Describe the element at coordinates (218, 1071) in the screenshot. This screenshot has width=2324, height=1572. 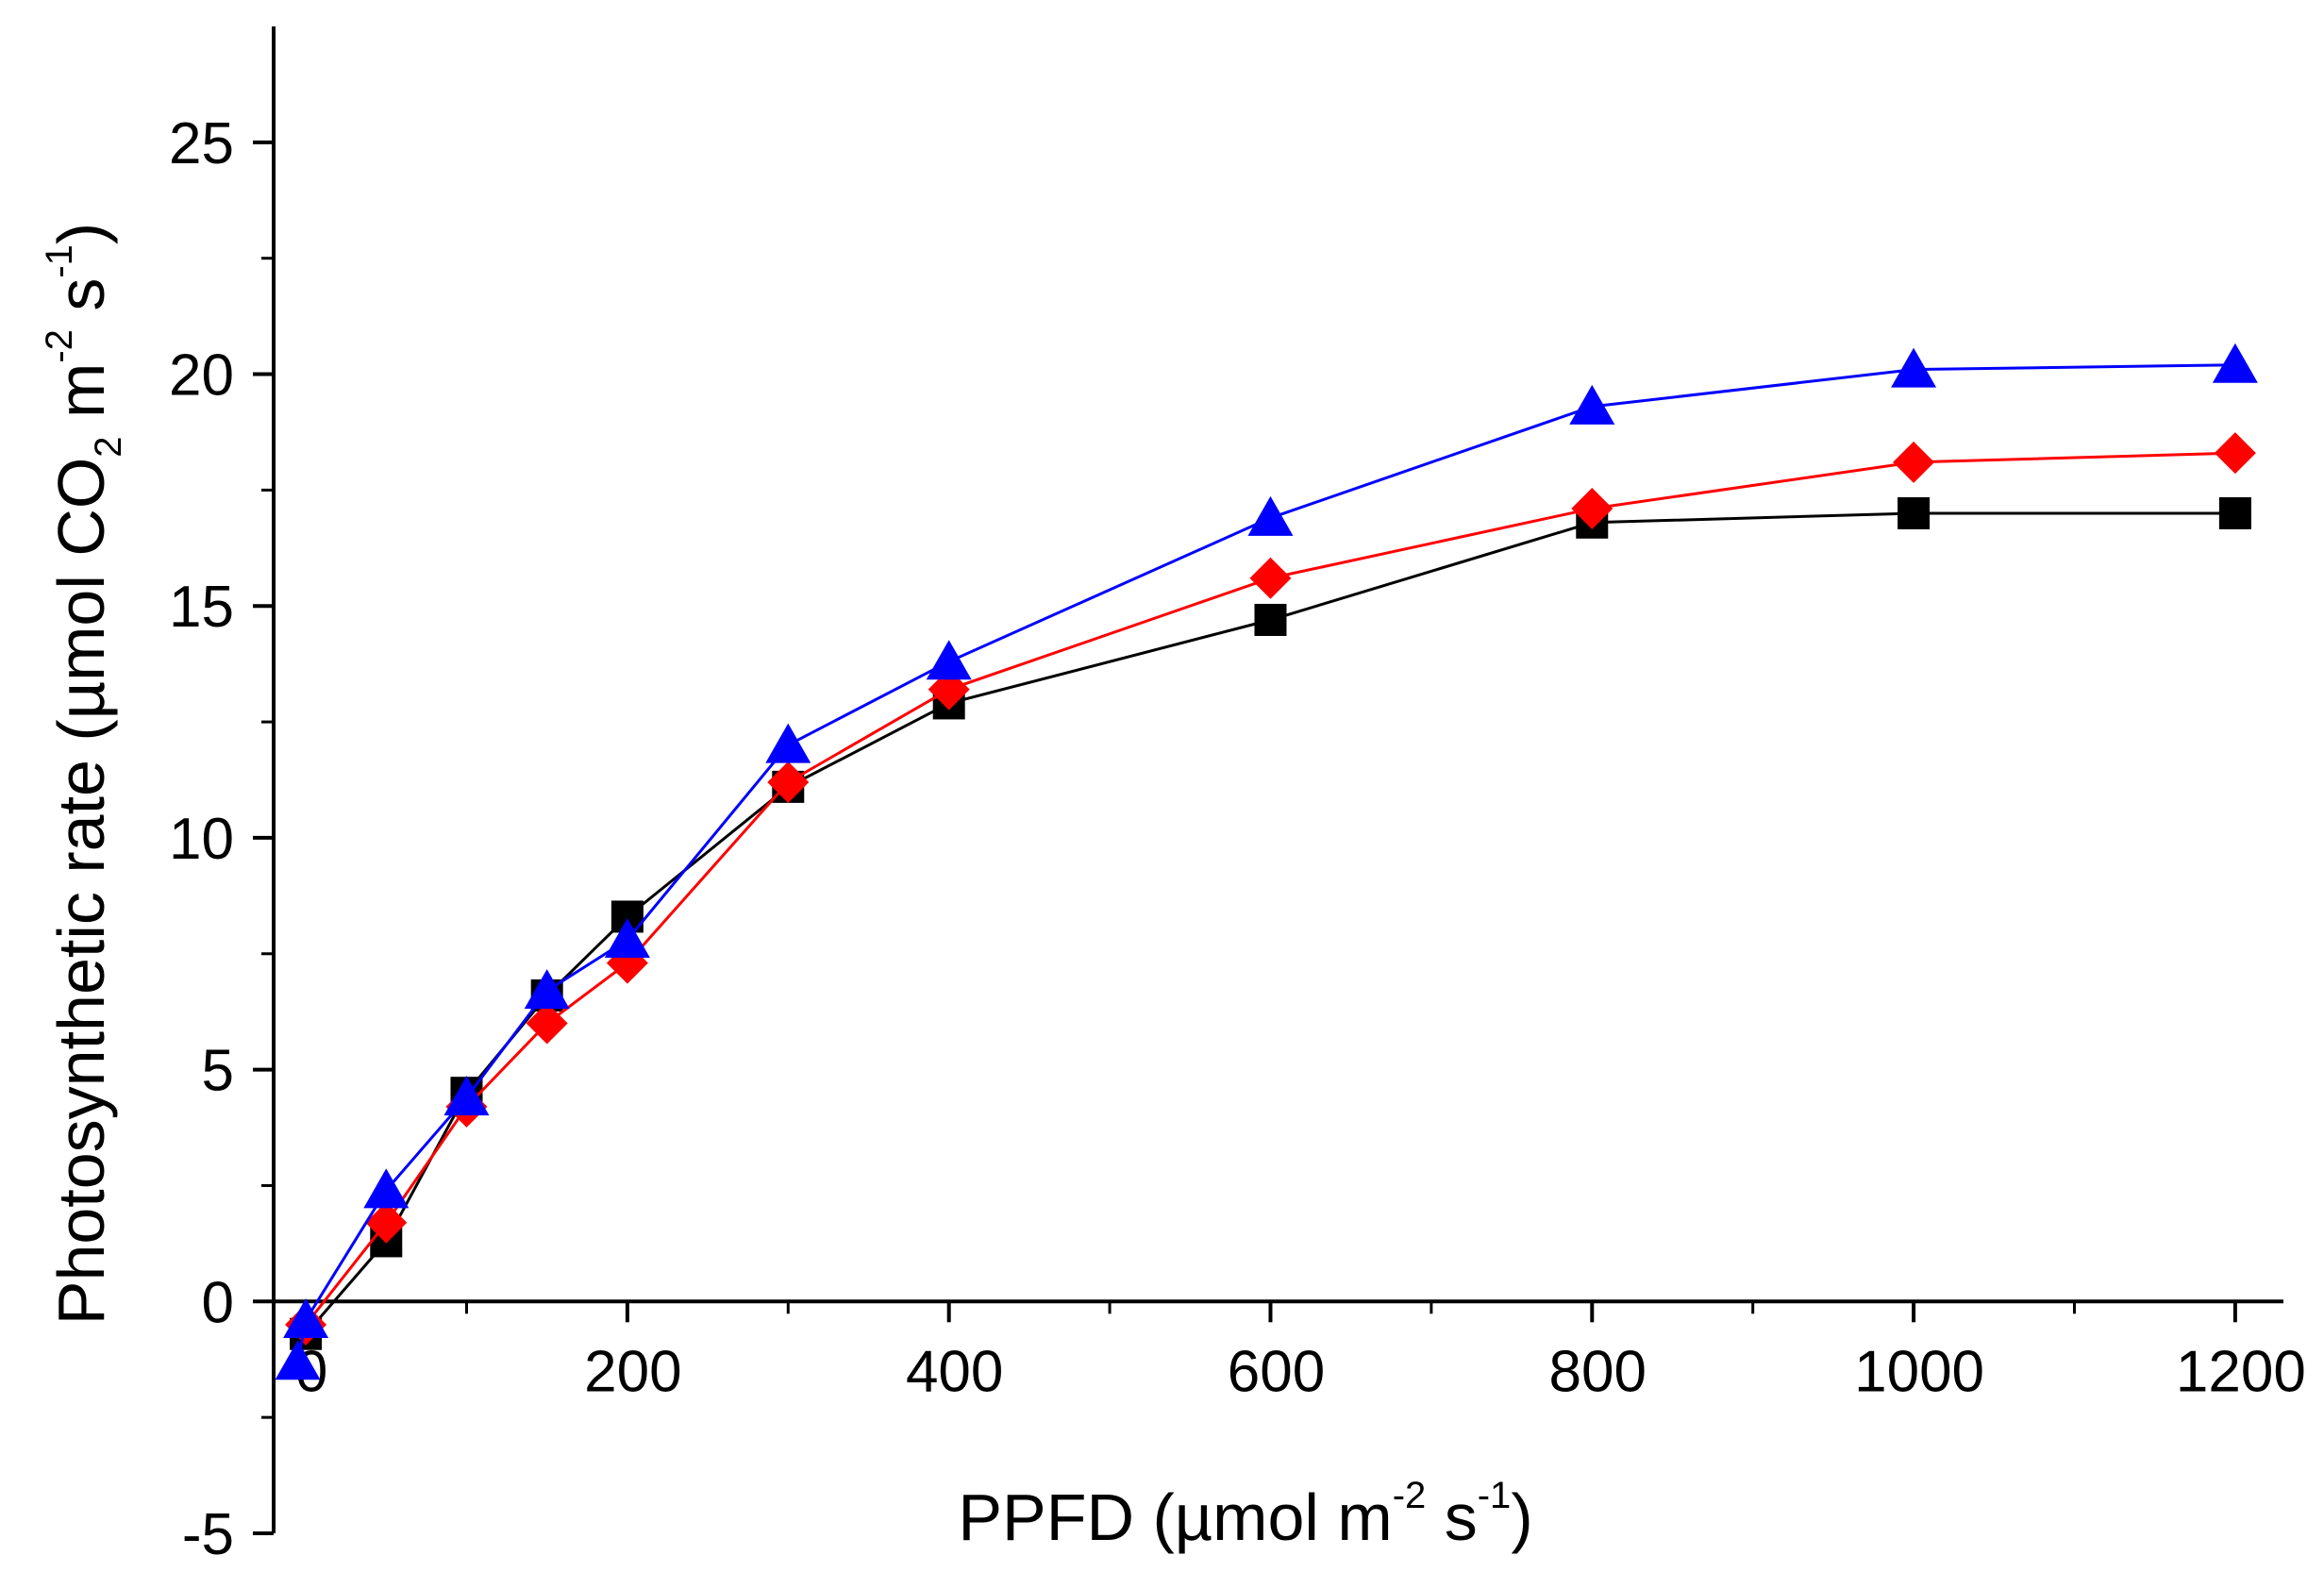
I see `y-tick-label: 5` at that location.